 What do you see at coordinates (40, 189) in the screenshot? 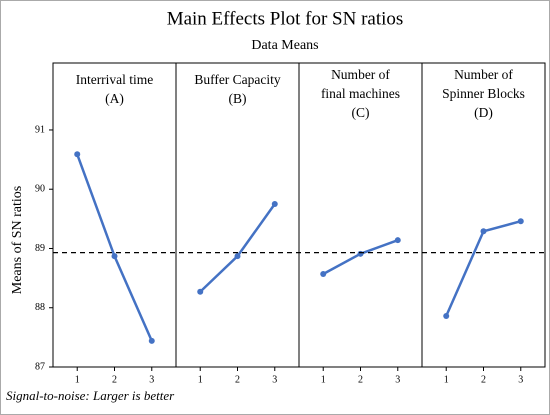
I see `y-tick-label: 90` at bounding box center [40, 189].